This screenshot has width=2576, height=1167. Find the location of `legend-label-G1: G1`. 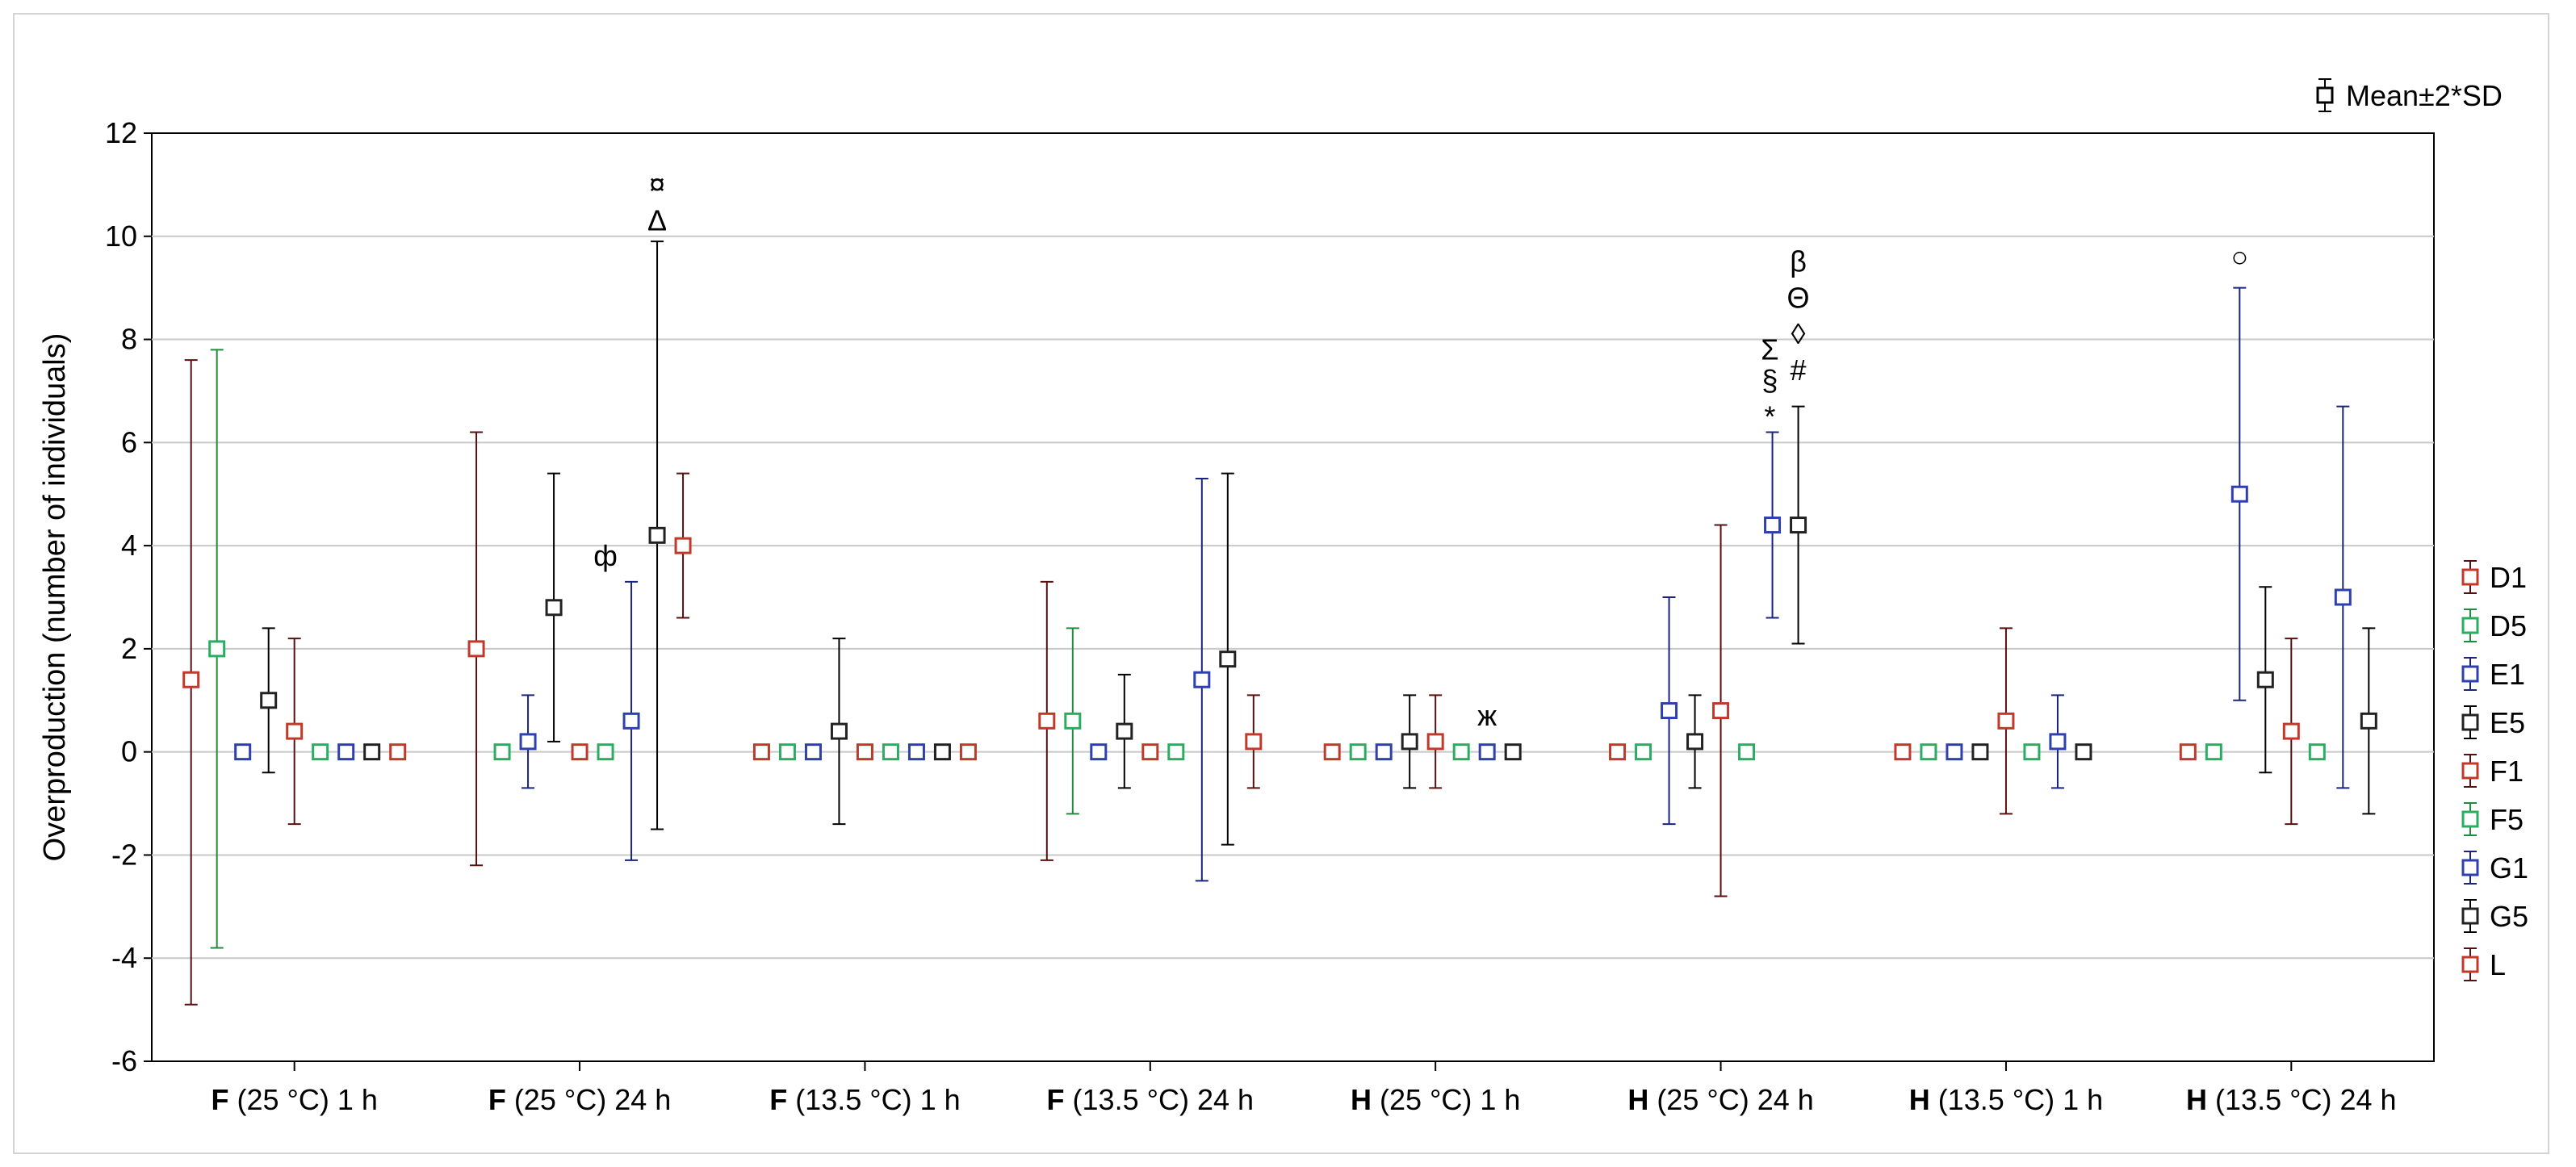

legend-label-G1: G1 is located at coordinates (2509, 868).